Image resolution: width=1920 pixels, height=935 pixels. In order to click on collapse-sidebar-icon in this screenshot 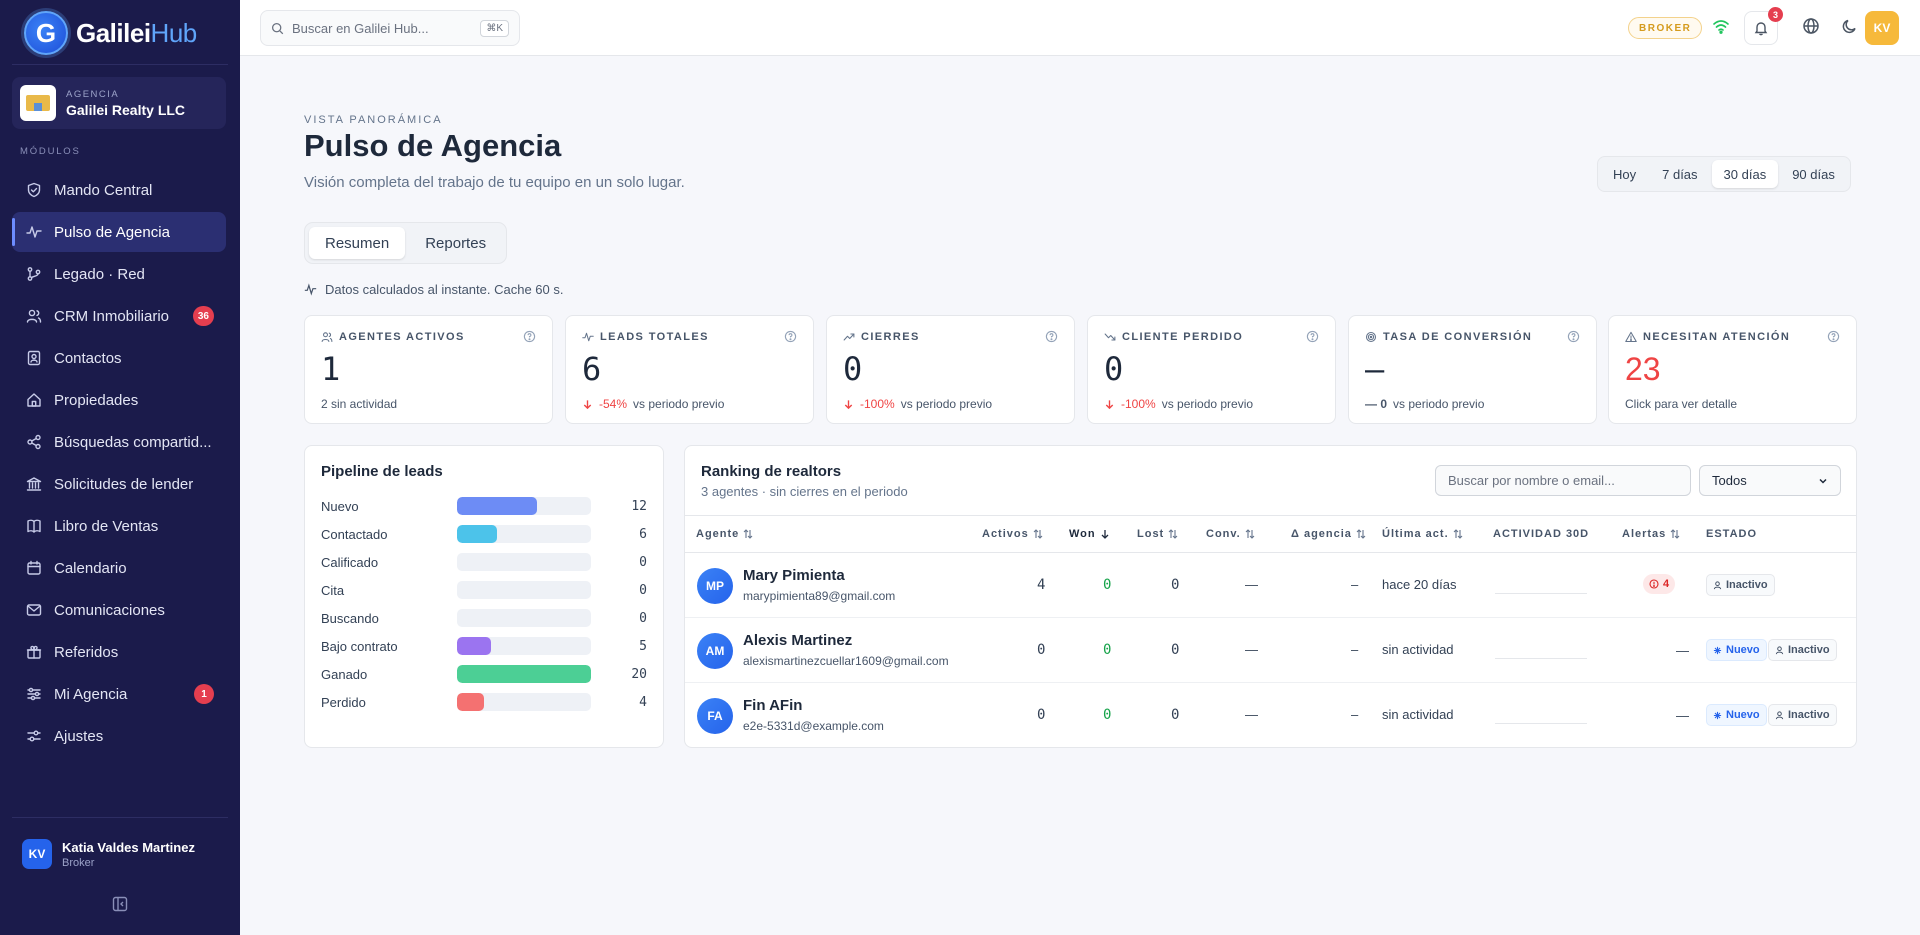, I will do `click(120, 904)`.